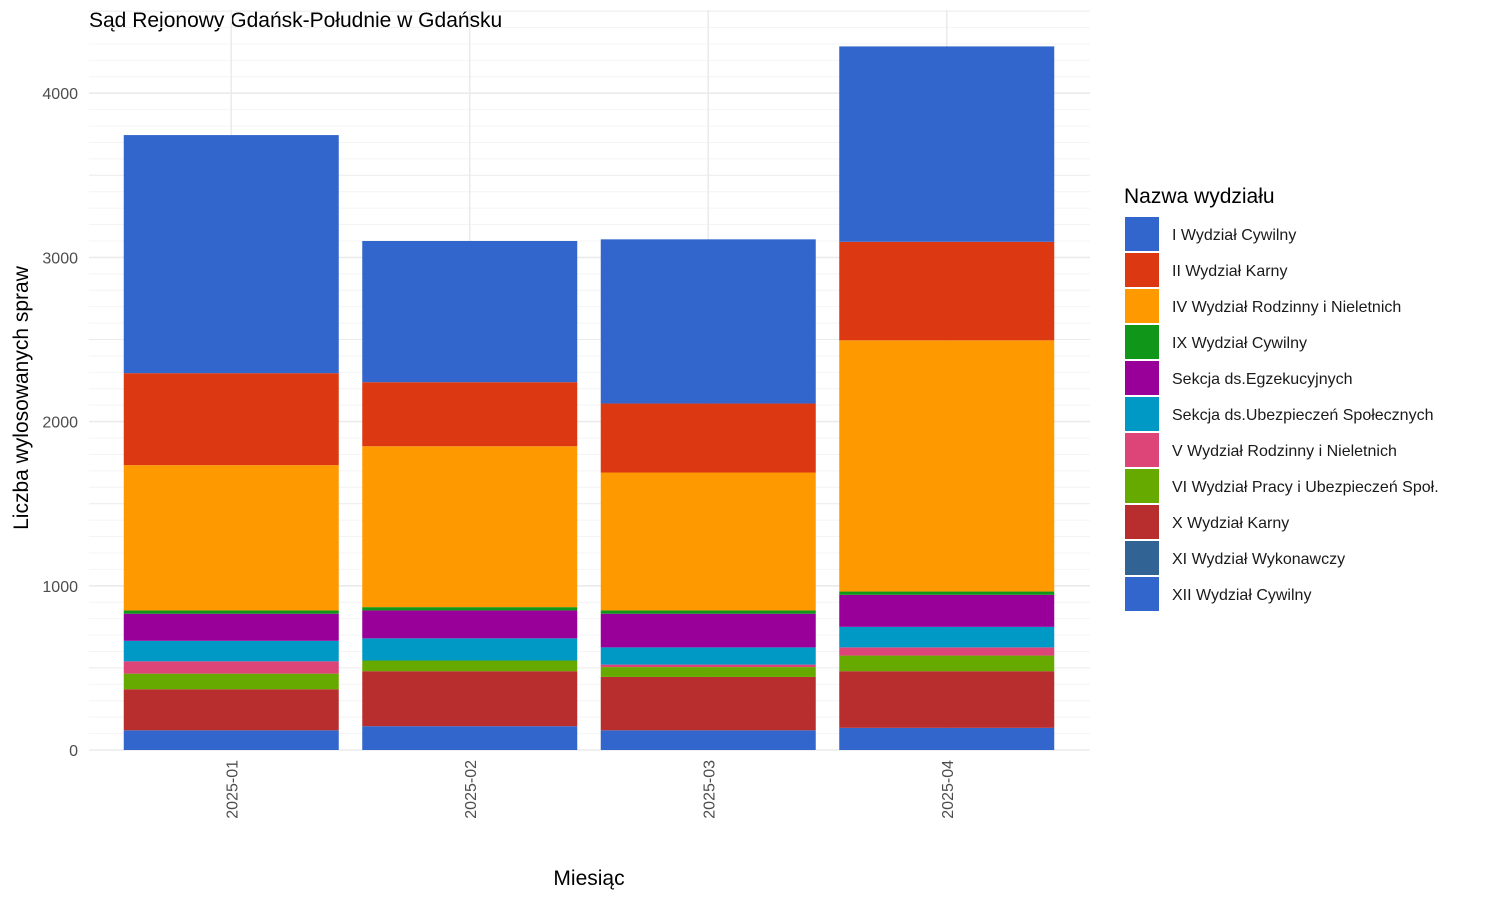 The height and width of the screenshot is (900, 1500). What do you see at coordinates (232, 789) in the screenshot?
I see `x-tick-label: 2025-01` at bounding box center [232, 789].